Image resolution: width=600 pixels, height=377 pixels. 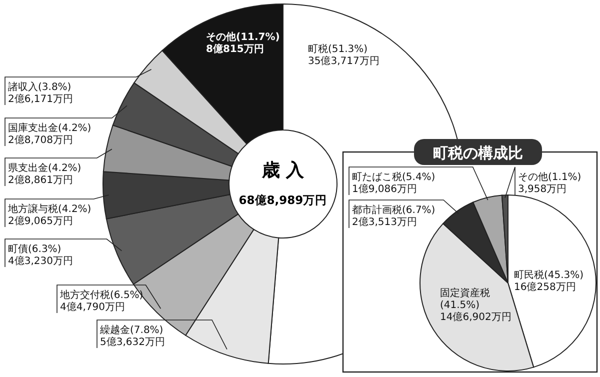 What do you see at coordinates (465, 293) in the screenshot?
I see `slice-label: 固定資産税` at bounding box center [465, 293].